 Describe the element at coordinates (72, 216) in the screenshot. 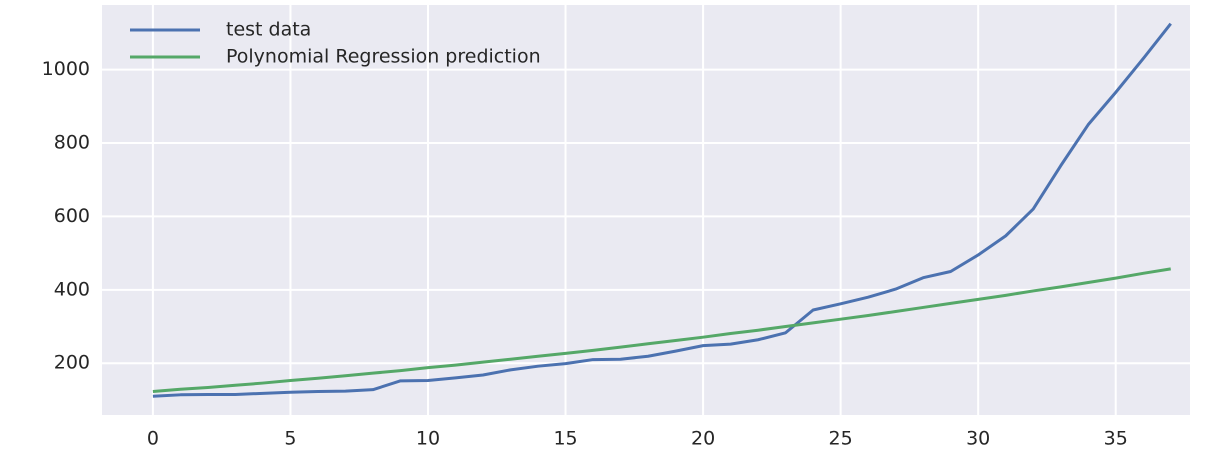

I see `y-tick-label: 600` at that location.